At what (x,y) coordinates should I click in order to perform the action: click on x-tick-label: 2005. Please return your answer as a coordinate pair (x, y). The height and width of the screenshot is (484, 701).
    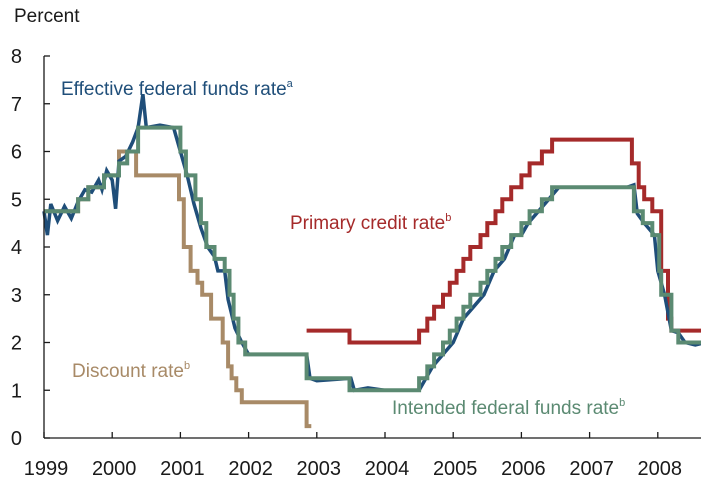
    Looking at the image, I should click on (455, 469).